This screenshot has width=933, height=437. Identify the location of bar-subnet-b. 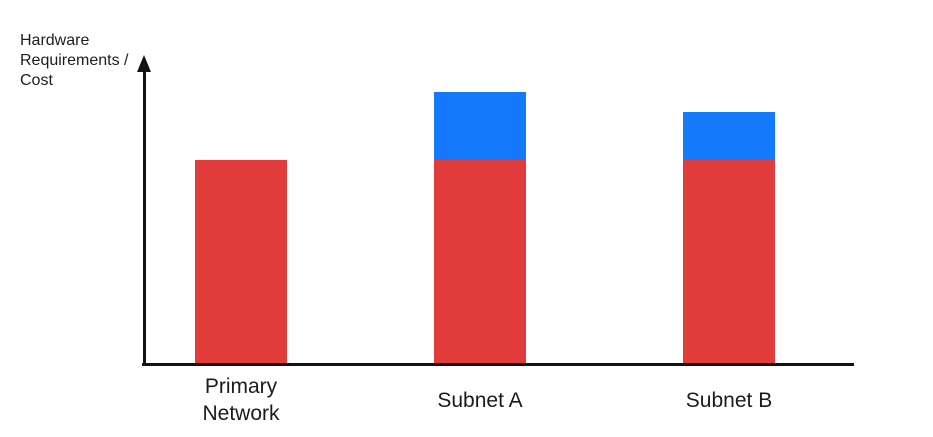
(729, 237).